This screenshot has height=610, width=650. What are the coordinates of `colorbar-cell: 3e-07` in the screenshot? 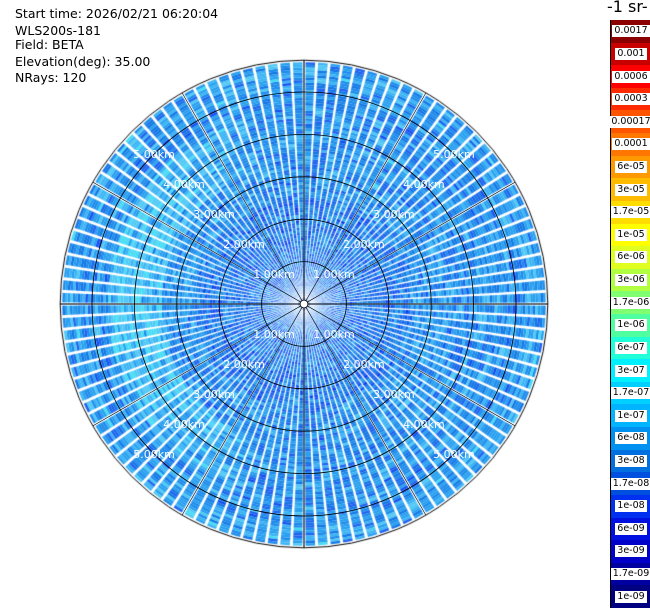 It's located at (630, 370).